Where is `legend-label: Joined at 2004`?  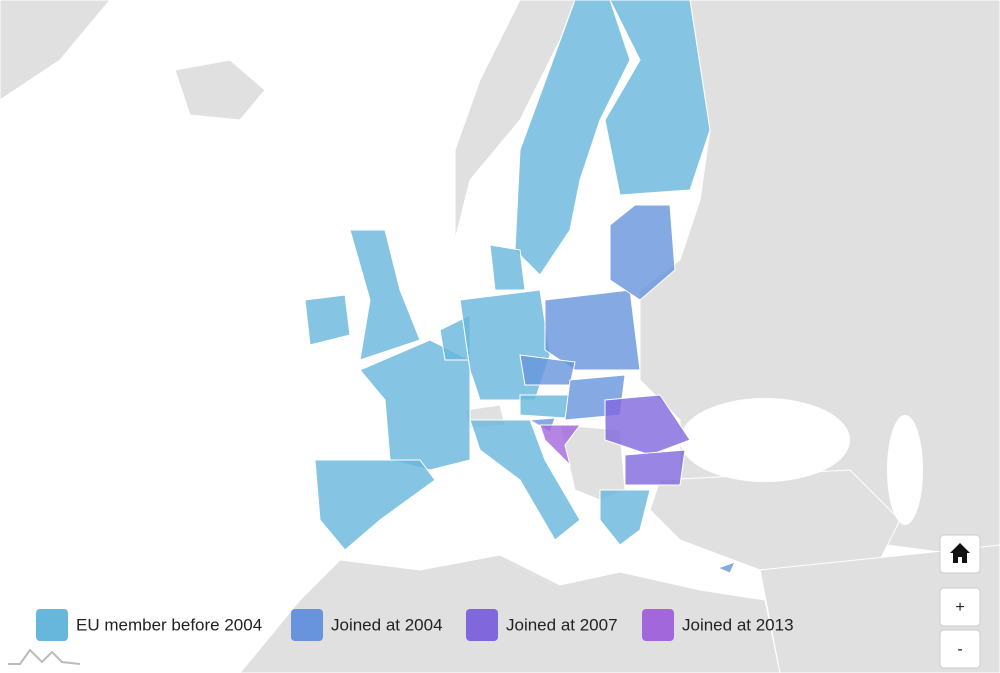
legend-label: Joined at 2004 is located at coordinates (387, 624).